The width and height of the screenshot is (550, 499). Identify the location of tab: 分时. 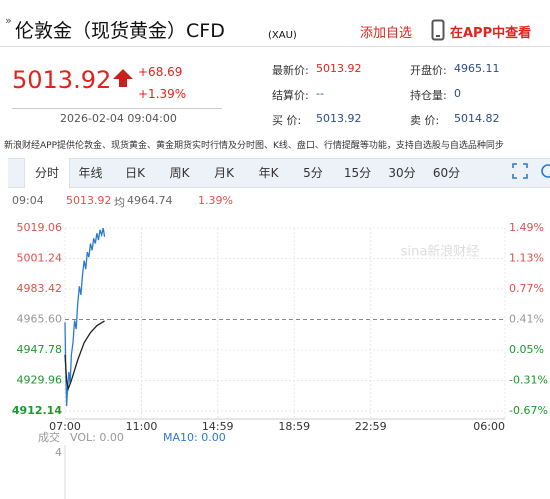
(47, 173).